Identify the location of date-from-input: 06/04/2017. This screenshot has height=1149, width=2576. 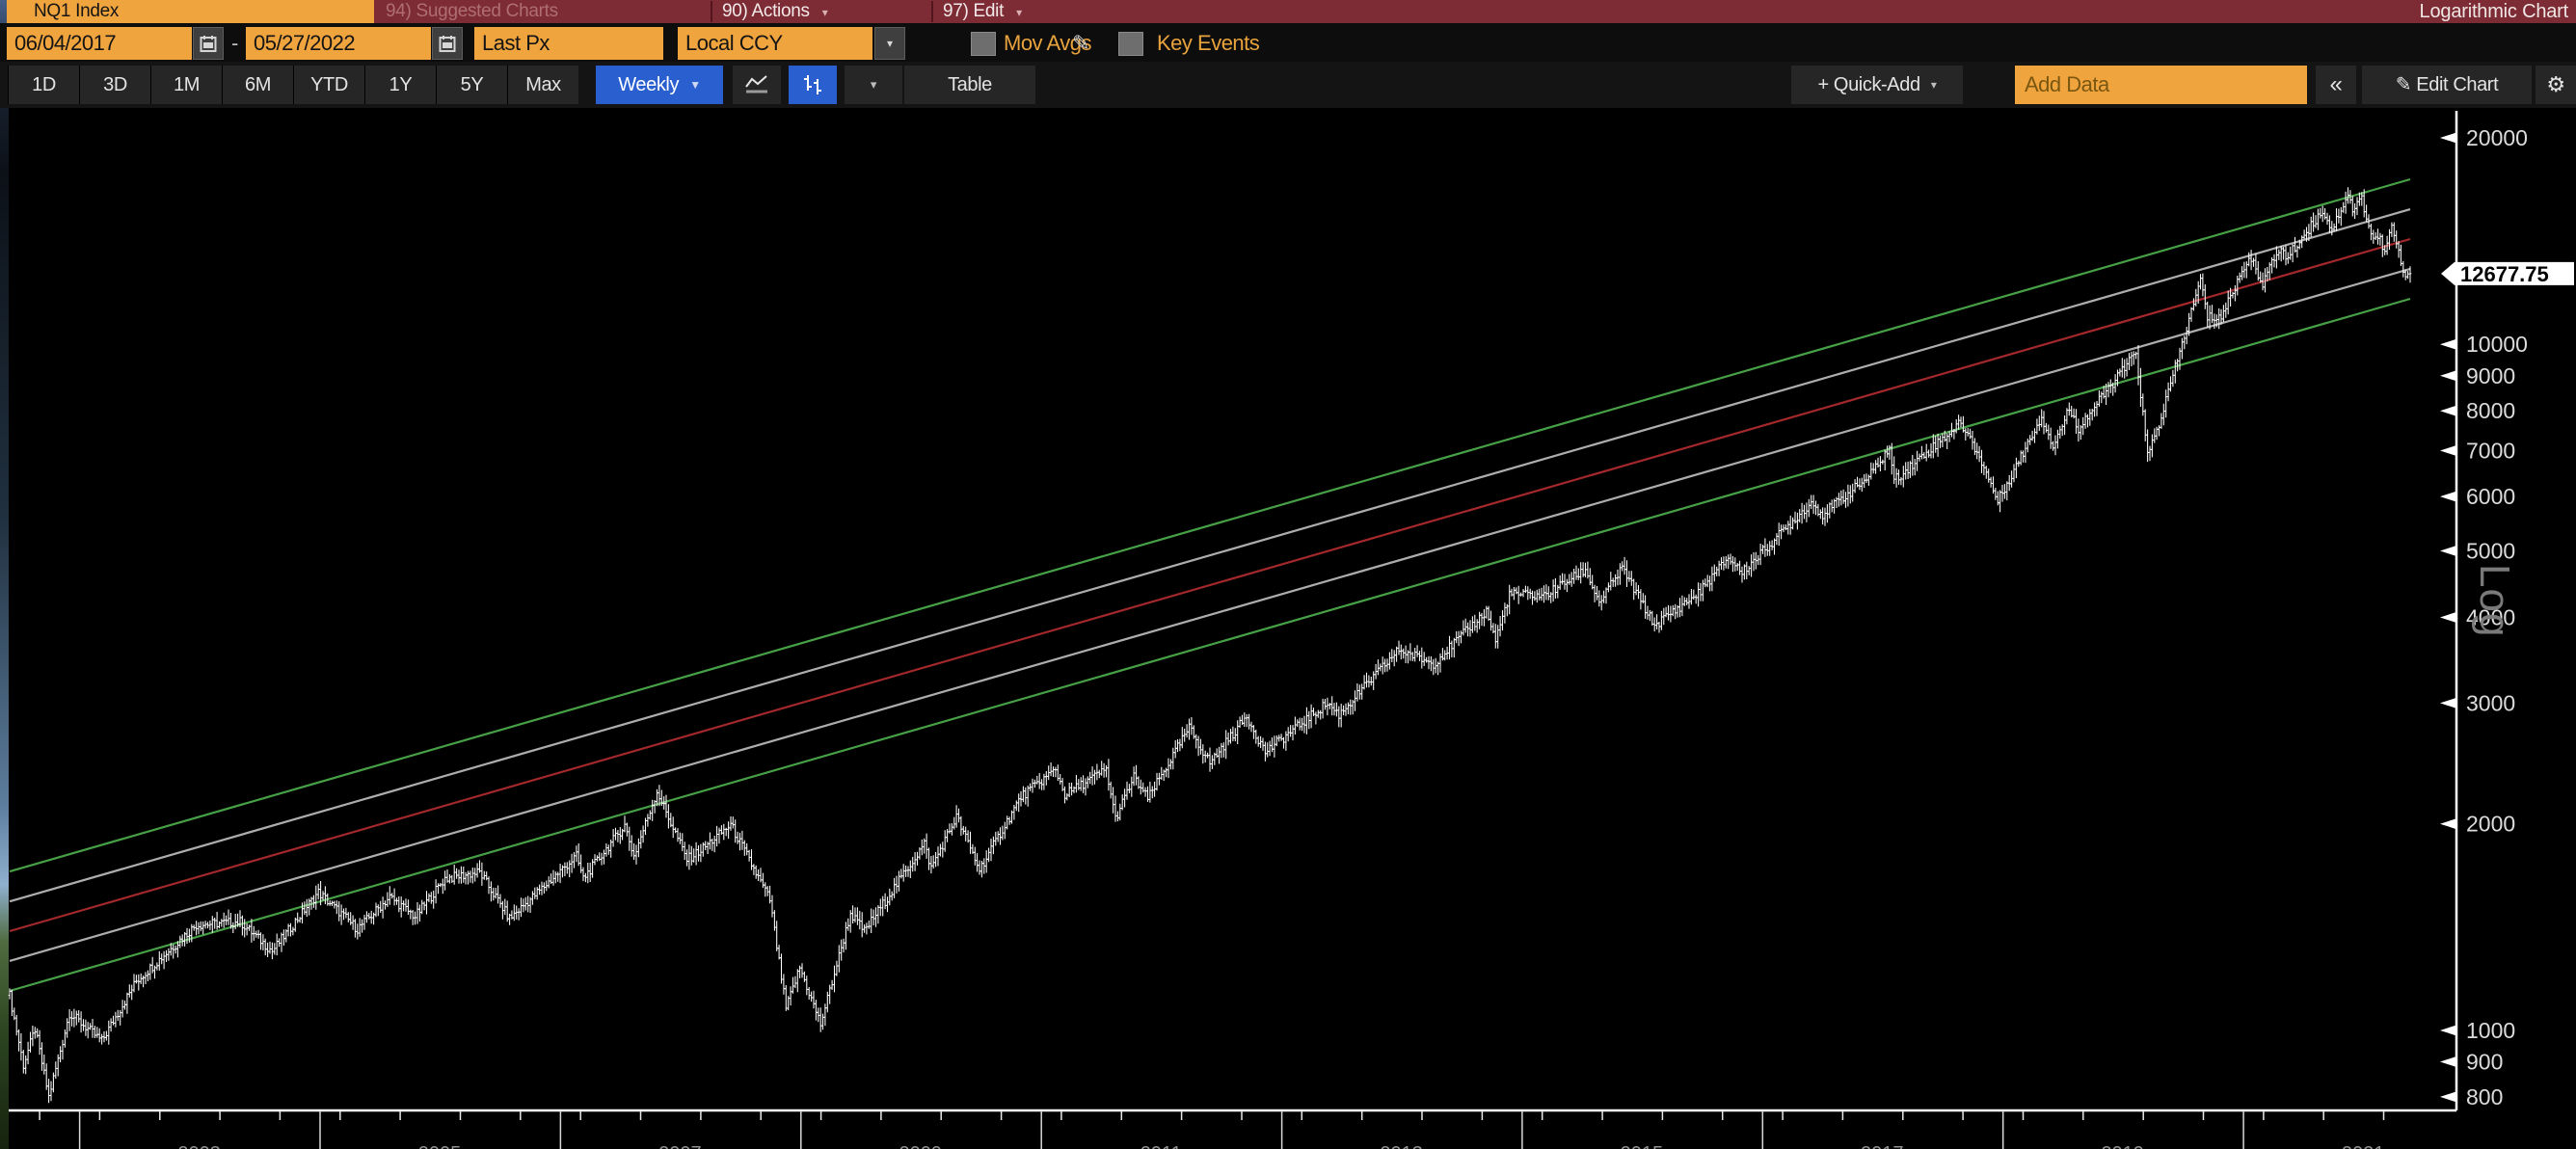
(100, 43).